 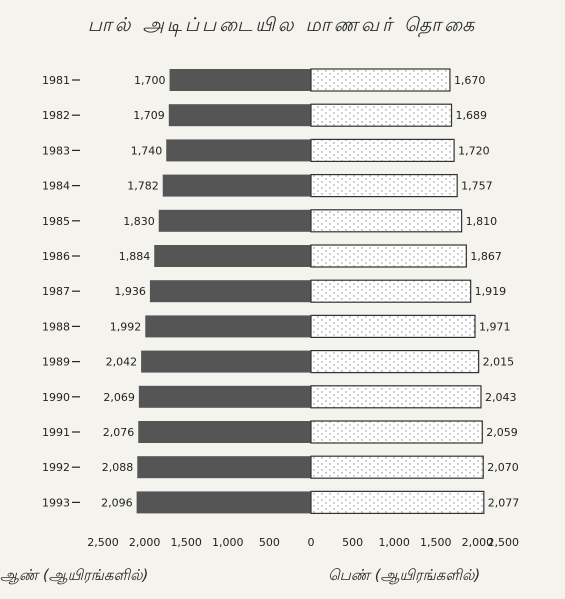 I want to click on female-value-label: 1,757, so click(x=477, y=186).